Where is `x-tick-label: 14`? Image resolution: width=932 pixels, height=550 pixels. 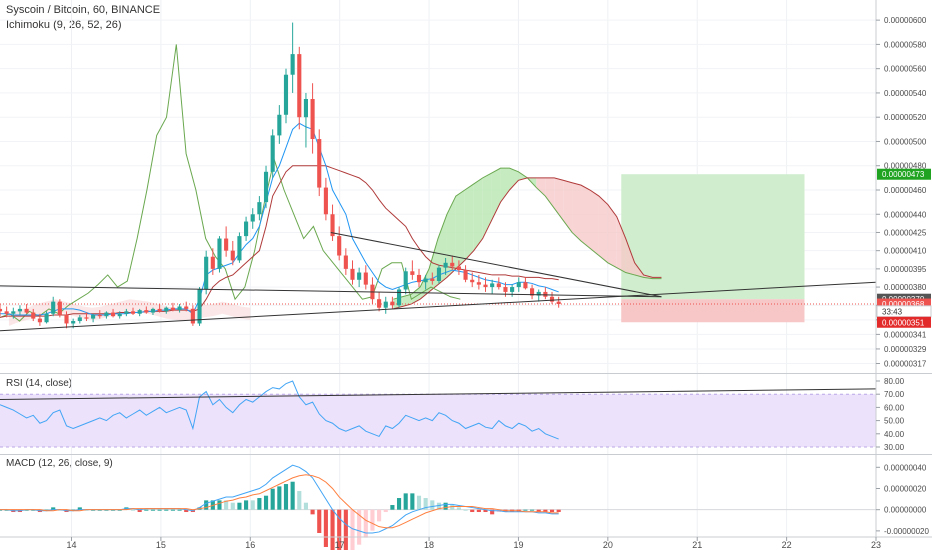 x-tick-label: 14 is located at coordinates (72, 545).